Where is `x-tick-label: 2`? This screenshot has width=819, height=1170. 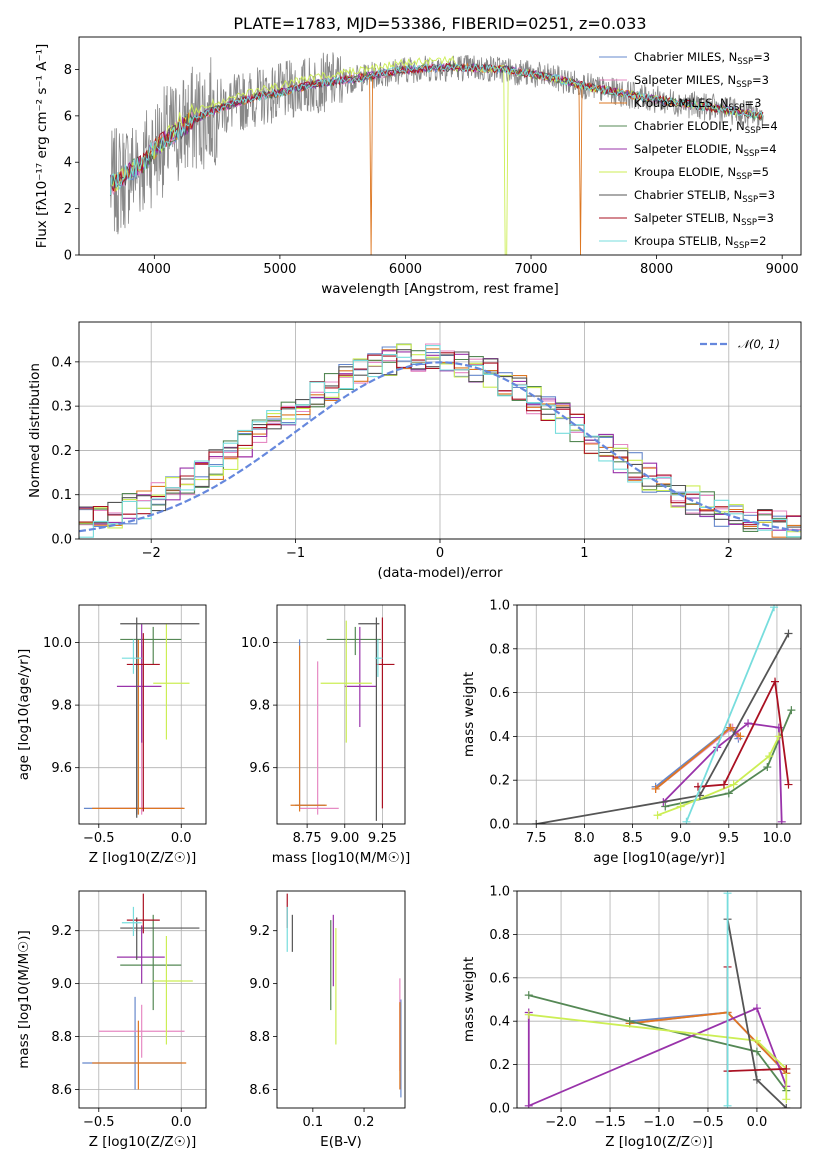
x-tick-label: 2 is located at coordinates (729, 553).